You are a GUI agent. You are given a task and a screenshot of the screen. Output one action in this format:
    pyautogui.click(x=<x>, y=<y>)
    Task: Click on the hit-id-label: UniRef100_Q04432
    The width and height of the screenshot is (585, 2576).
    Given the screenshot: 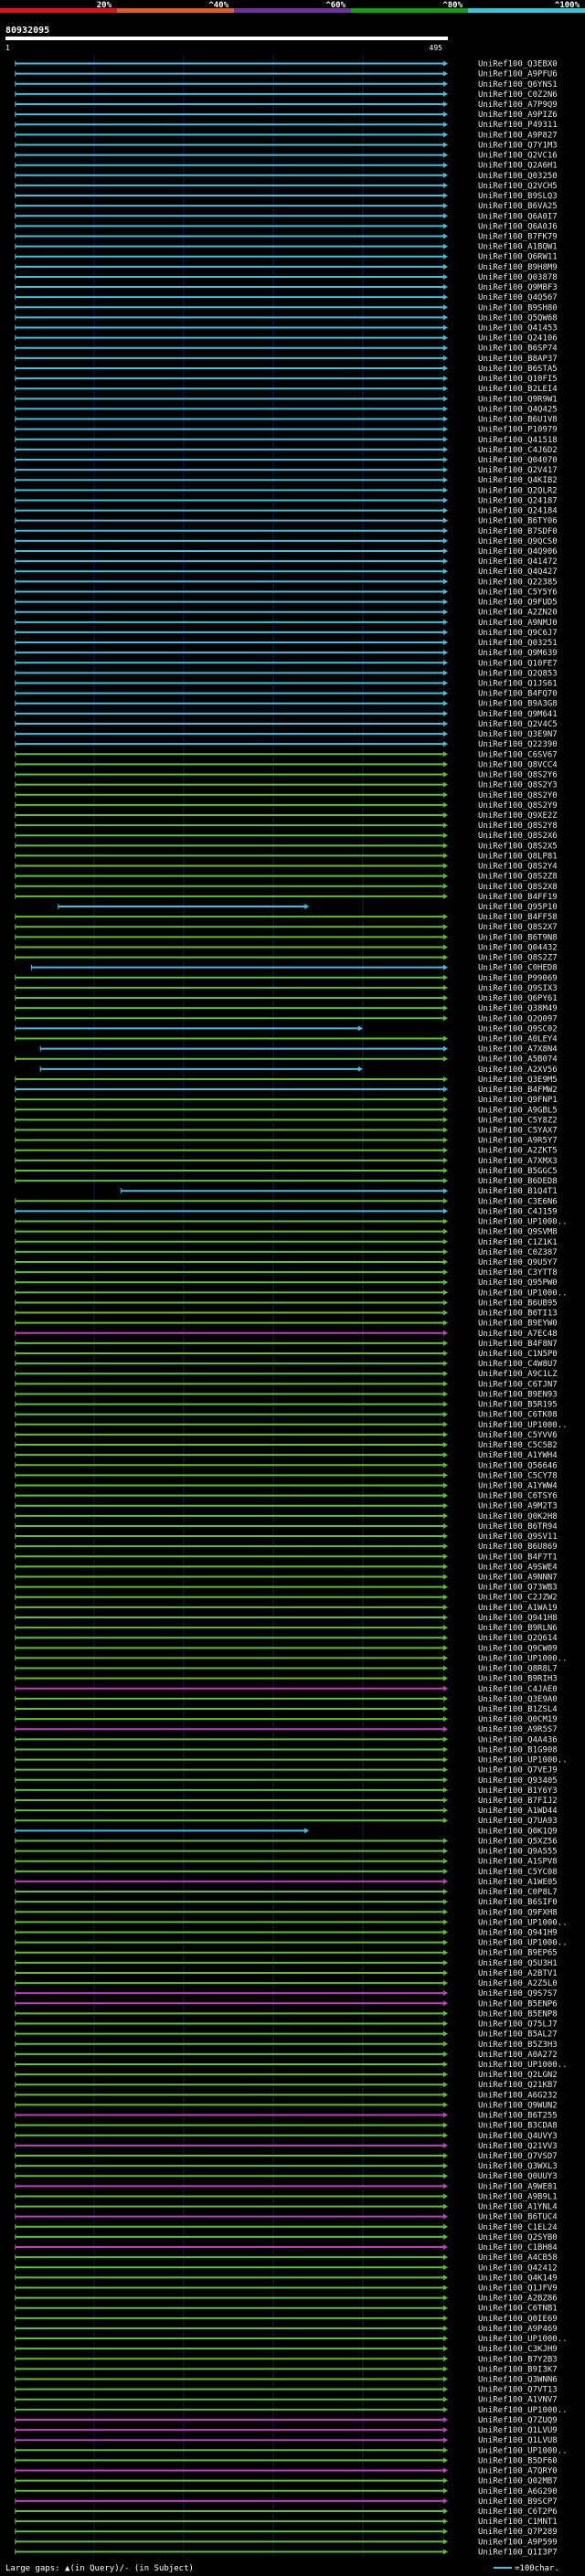 What is the action you would take?
    pyautogui.click(x=518, y=947)
    